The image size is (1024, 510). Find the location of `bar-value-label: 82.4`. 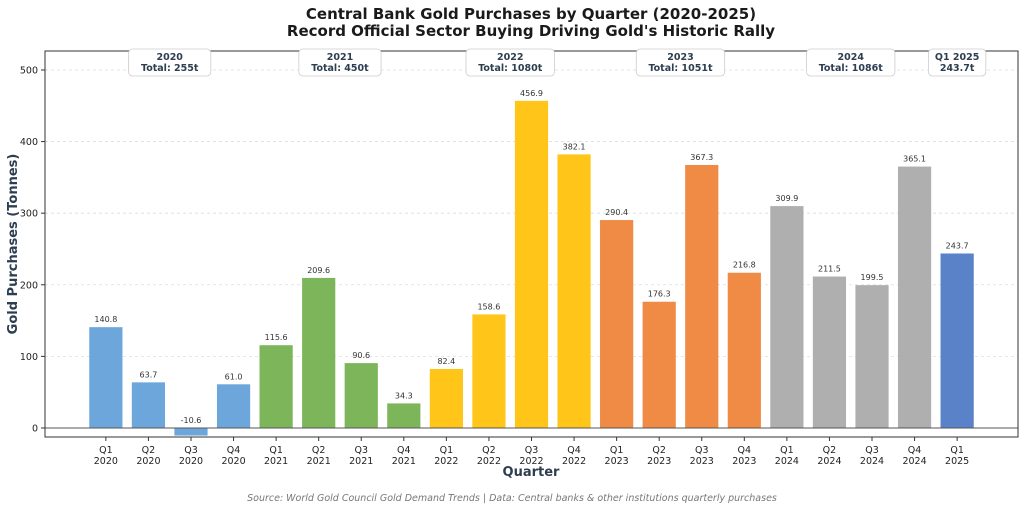

bar-value-label: 82.4 is located at coordinates (446, 361).